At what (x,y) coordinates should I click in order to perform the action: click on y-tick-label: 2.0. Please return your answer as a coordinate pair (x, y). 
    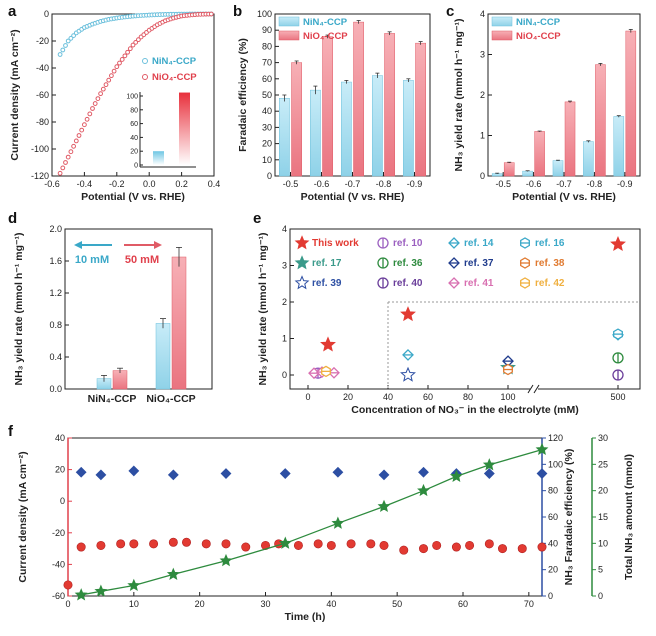
    Looking at the image, I should click on (55, 229).